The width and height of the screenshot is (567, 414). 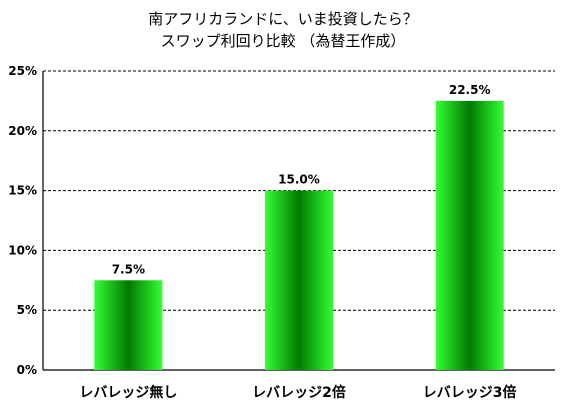 What do you see at coordinates (299, 392) in the screenshot?
I see `x-tick-label-1: レバレッジ2倍` at bounding box center [299, 392].